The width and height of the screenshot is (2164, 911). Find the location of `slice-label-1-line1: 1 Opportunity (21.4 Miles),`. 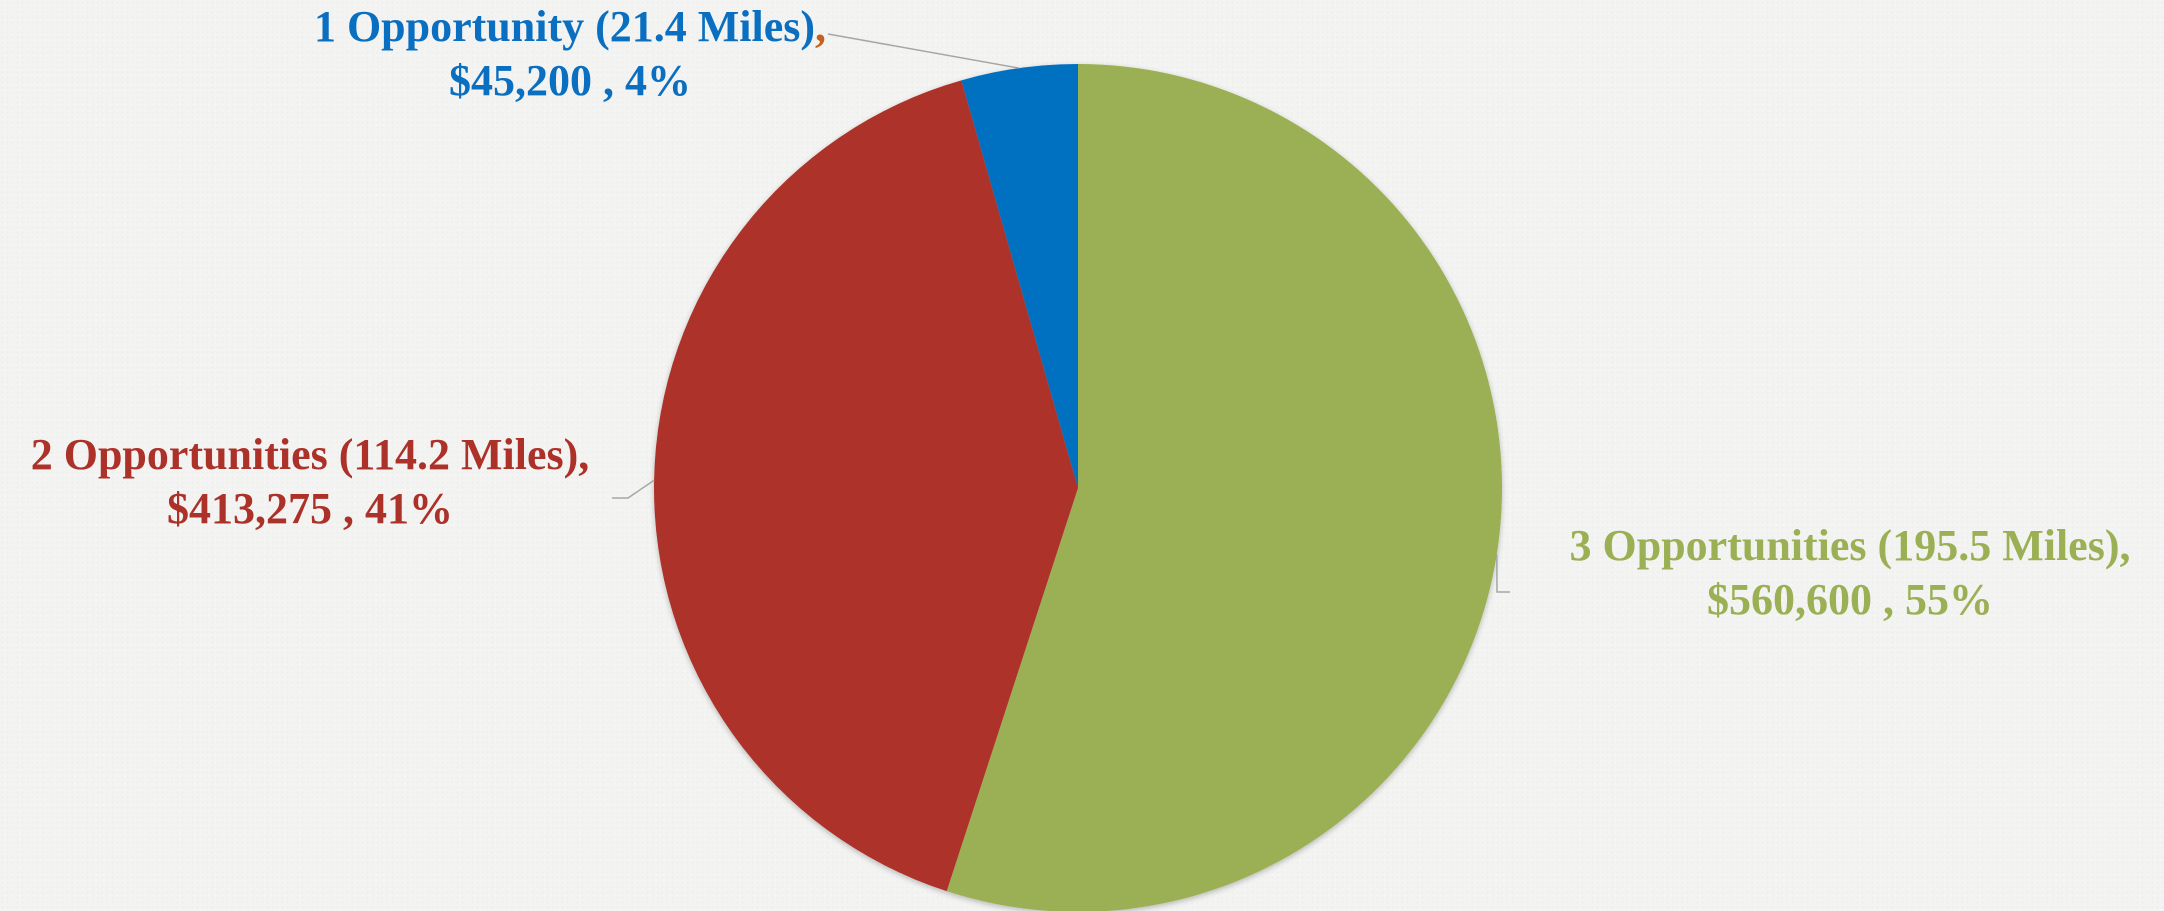

slice-label-1-line1: 1 Opportunity (21.4 Miles), is located at coordinates (570, 27).